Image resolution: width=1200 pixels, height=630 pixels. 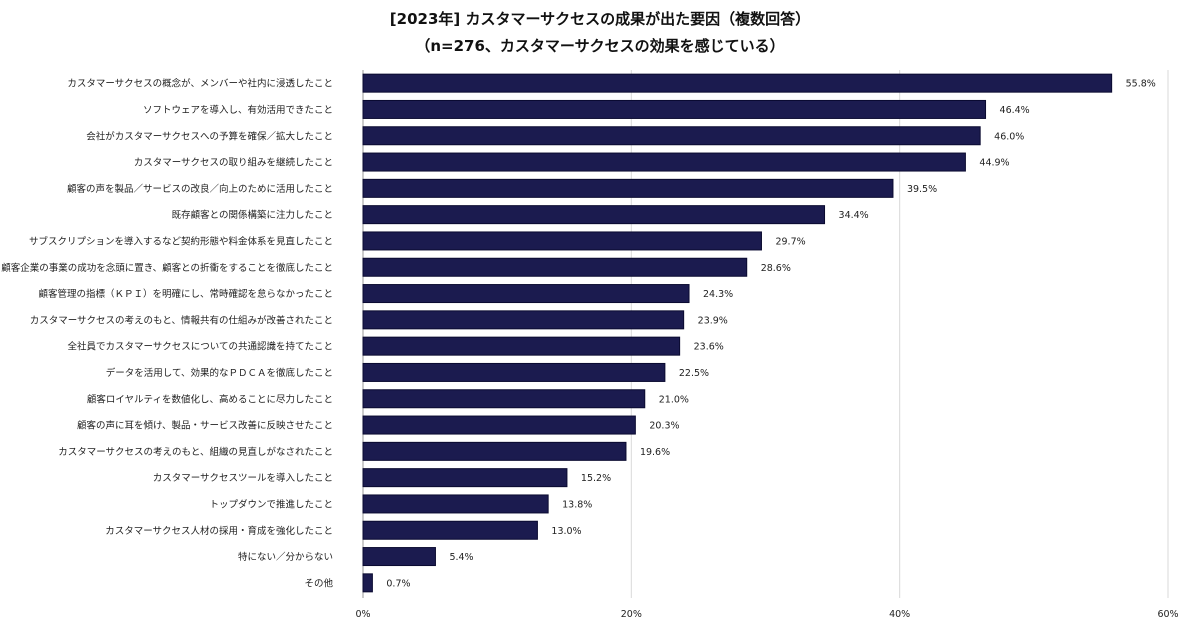 I want to click on category-label: 顧客ロイヤルティを数値化し、高めることに尽力したこと, so click(x=210, y=399).